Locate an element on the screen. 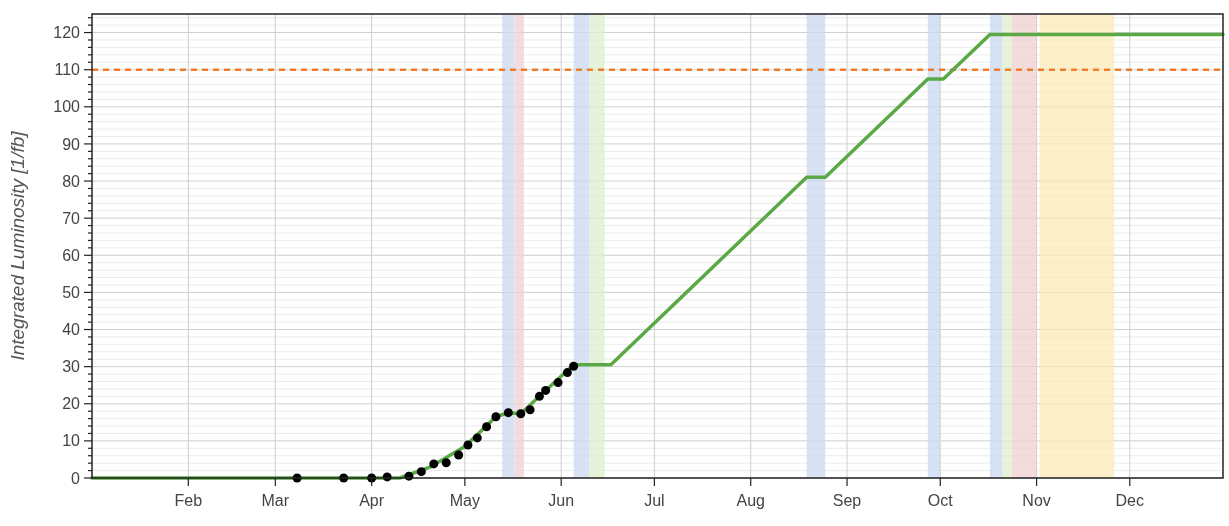  x-tick-label: Nov is located at coordinates (1036, 500).